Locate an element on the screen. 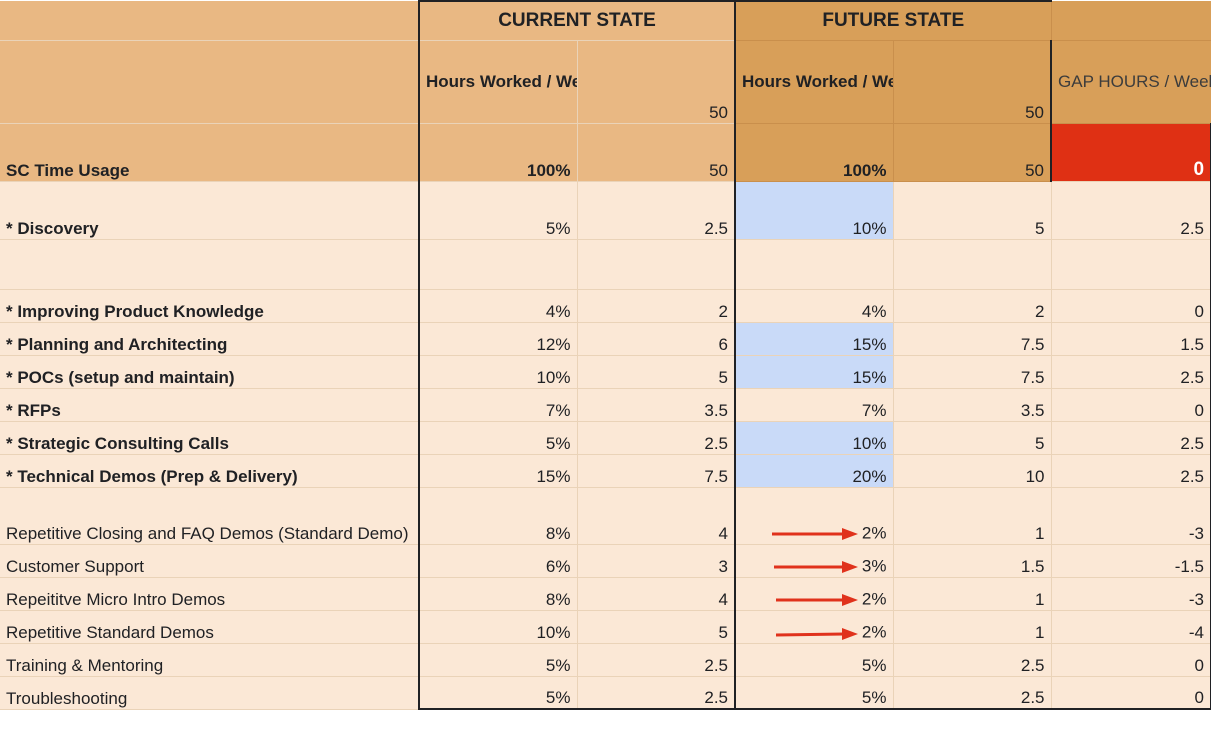  gap-hours-label: GAP HOURS / Week is located at coordinates (1130, 82).